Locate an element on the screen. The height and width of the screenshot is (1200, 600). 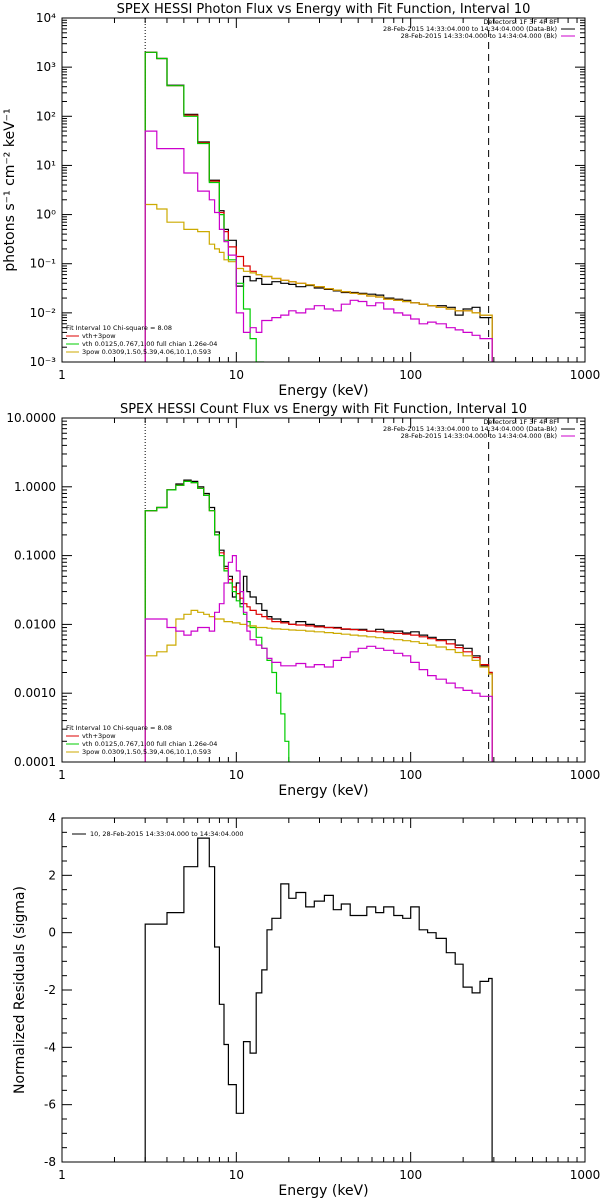
y-axis-label: Normalized Residuals (sigma) is located at coordinates (20, 990).